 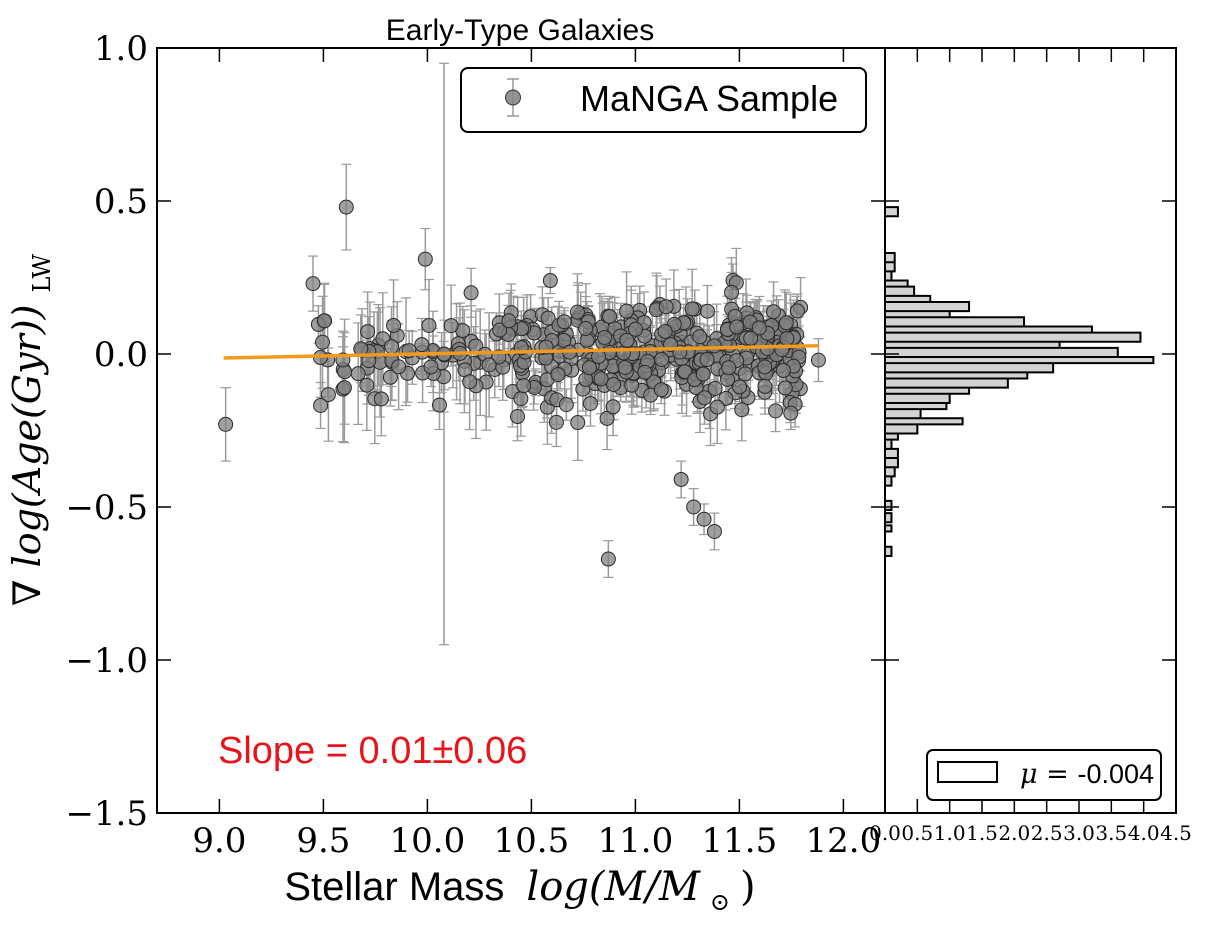 I want to click on y-tick-labels: 1.0 0.5 0.0 −0.5 −1.0 −1.5, so click(x=106, y=431).